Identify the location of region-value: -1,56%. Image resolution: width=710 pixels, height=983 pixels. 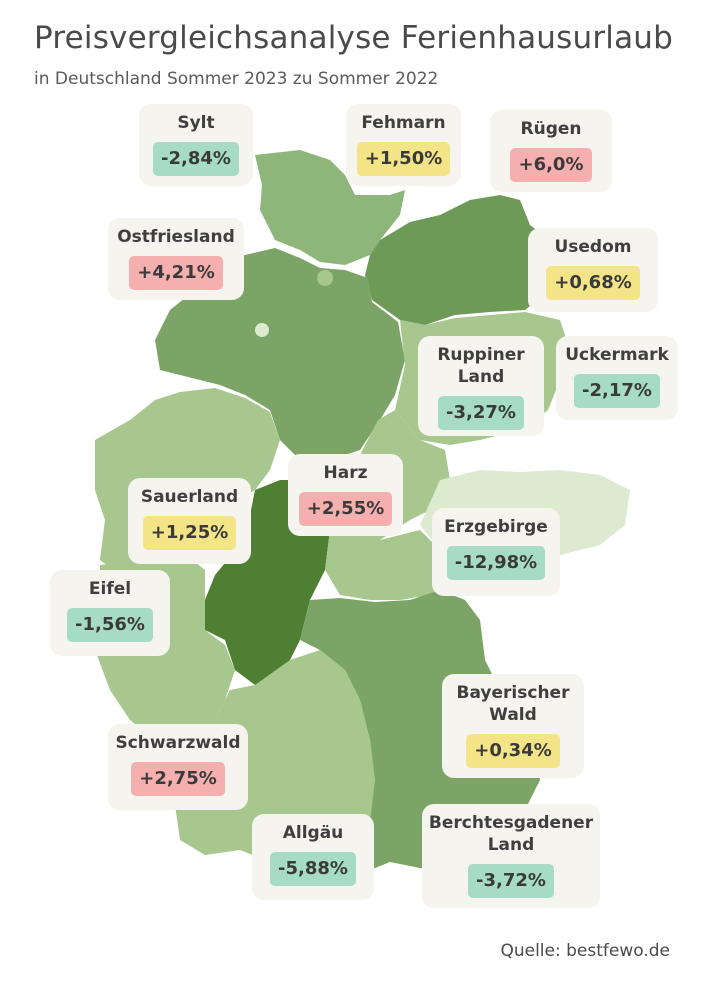
(110, 625).